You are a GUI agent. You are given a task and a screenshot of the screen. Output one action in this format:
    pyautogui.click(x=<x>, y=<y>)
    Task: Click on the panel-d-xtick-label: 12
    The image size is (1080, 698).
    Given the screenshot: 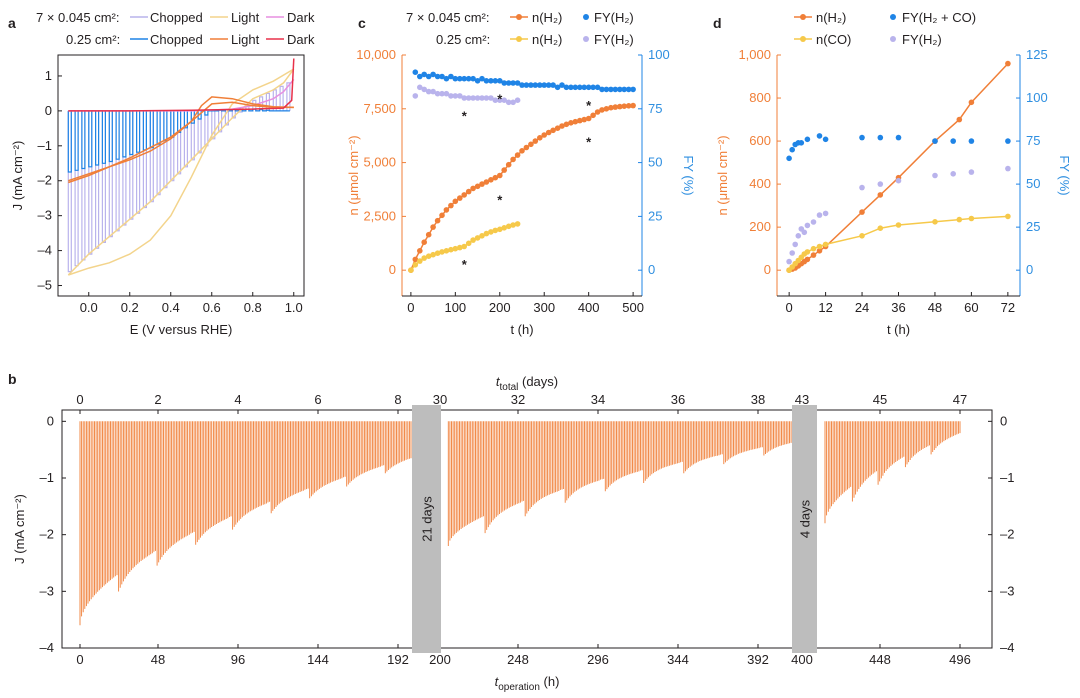 What is the action you would take?
    pyautogui.click(x=825, y=307)
    